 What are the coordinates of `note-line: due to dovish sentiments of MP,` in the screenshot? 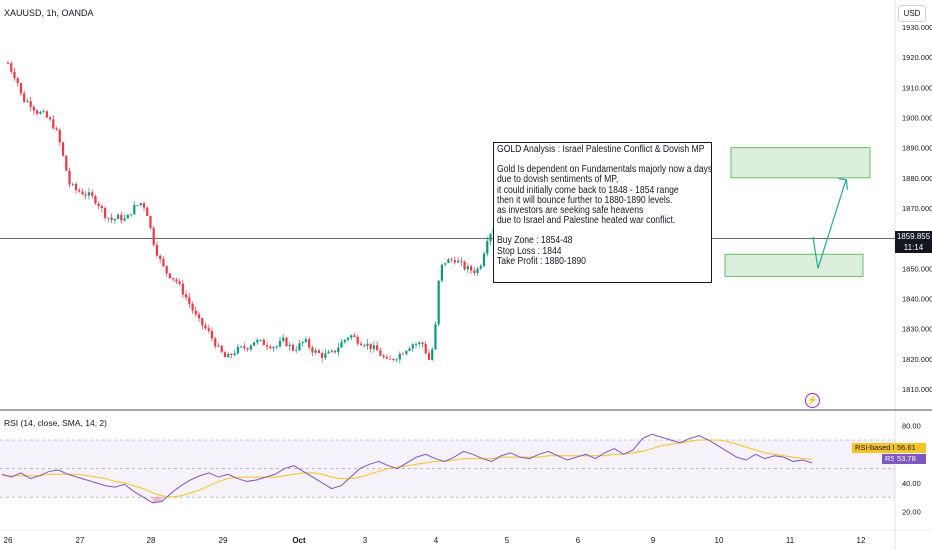 It's located at (558, 180).